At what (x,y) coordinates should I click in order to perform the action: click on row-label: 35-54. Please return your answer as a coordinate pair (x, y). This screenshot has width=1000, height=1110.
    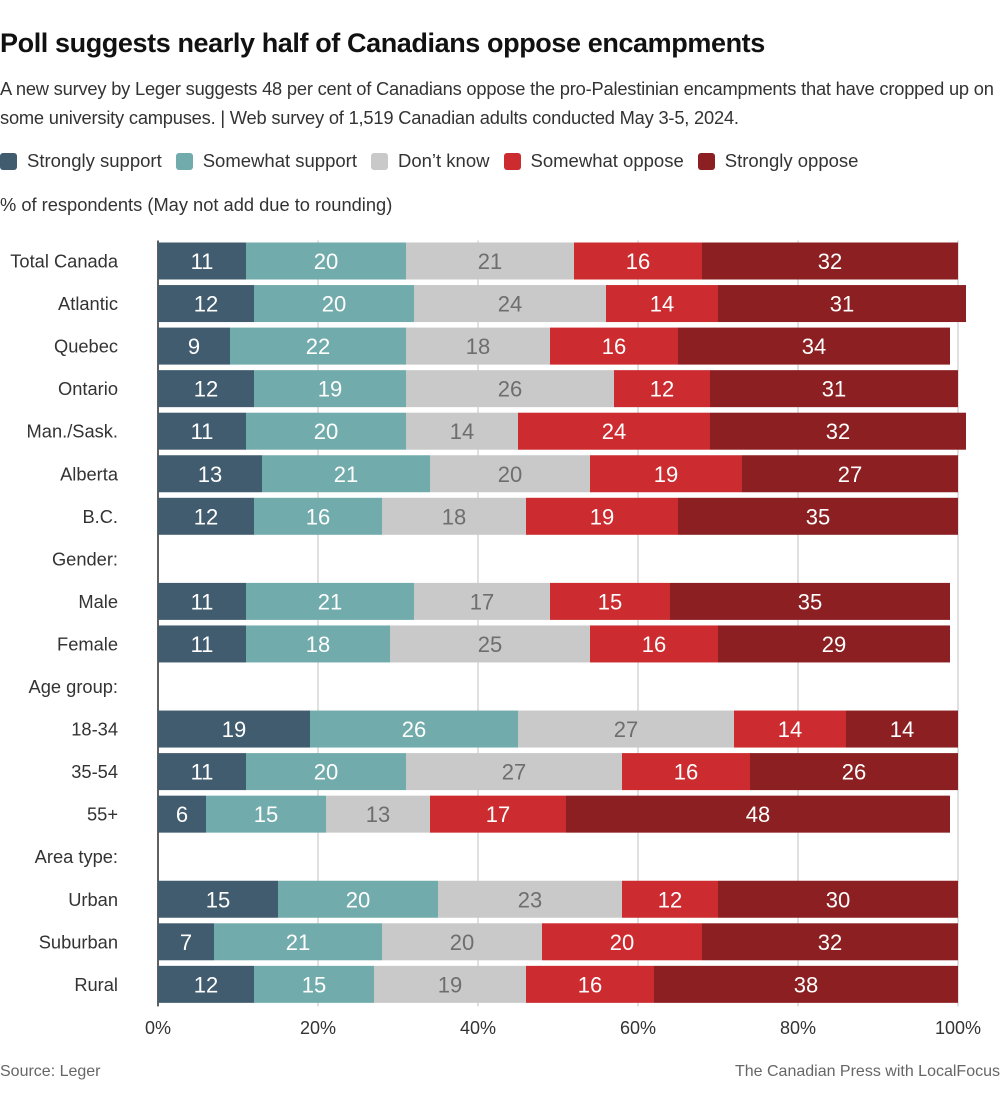
    Looking at the image, I should click on (94, 771).